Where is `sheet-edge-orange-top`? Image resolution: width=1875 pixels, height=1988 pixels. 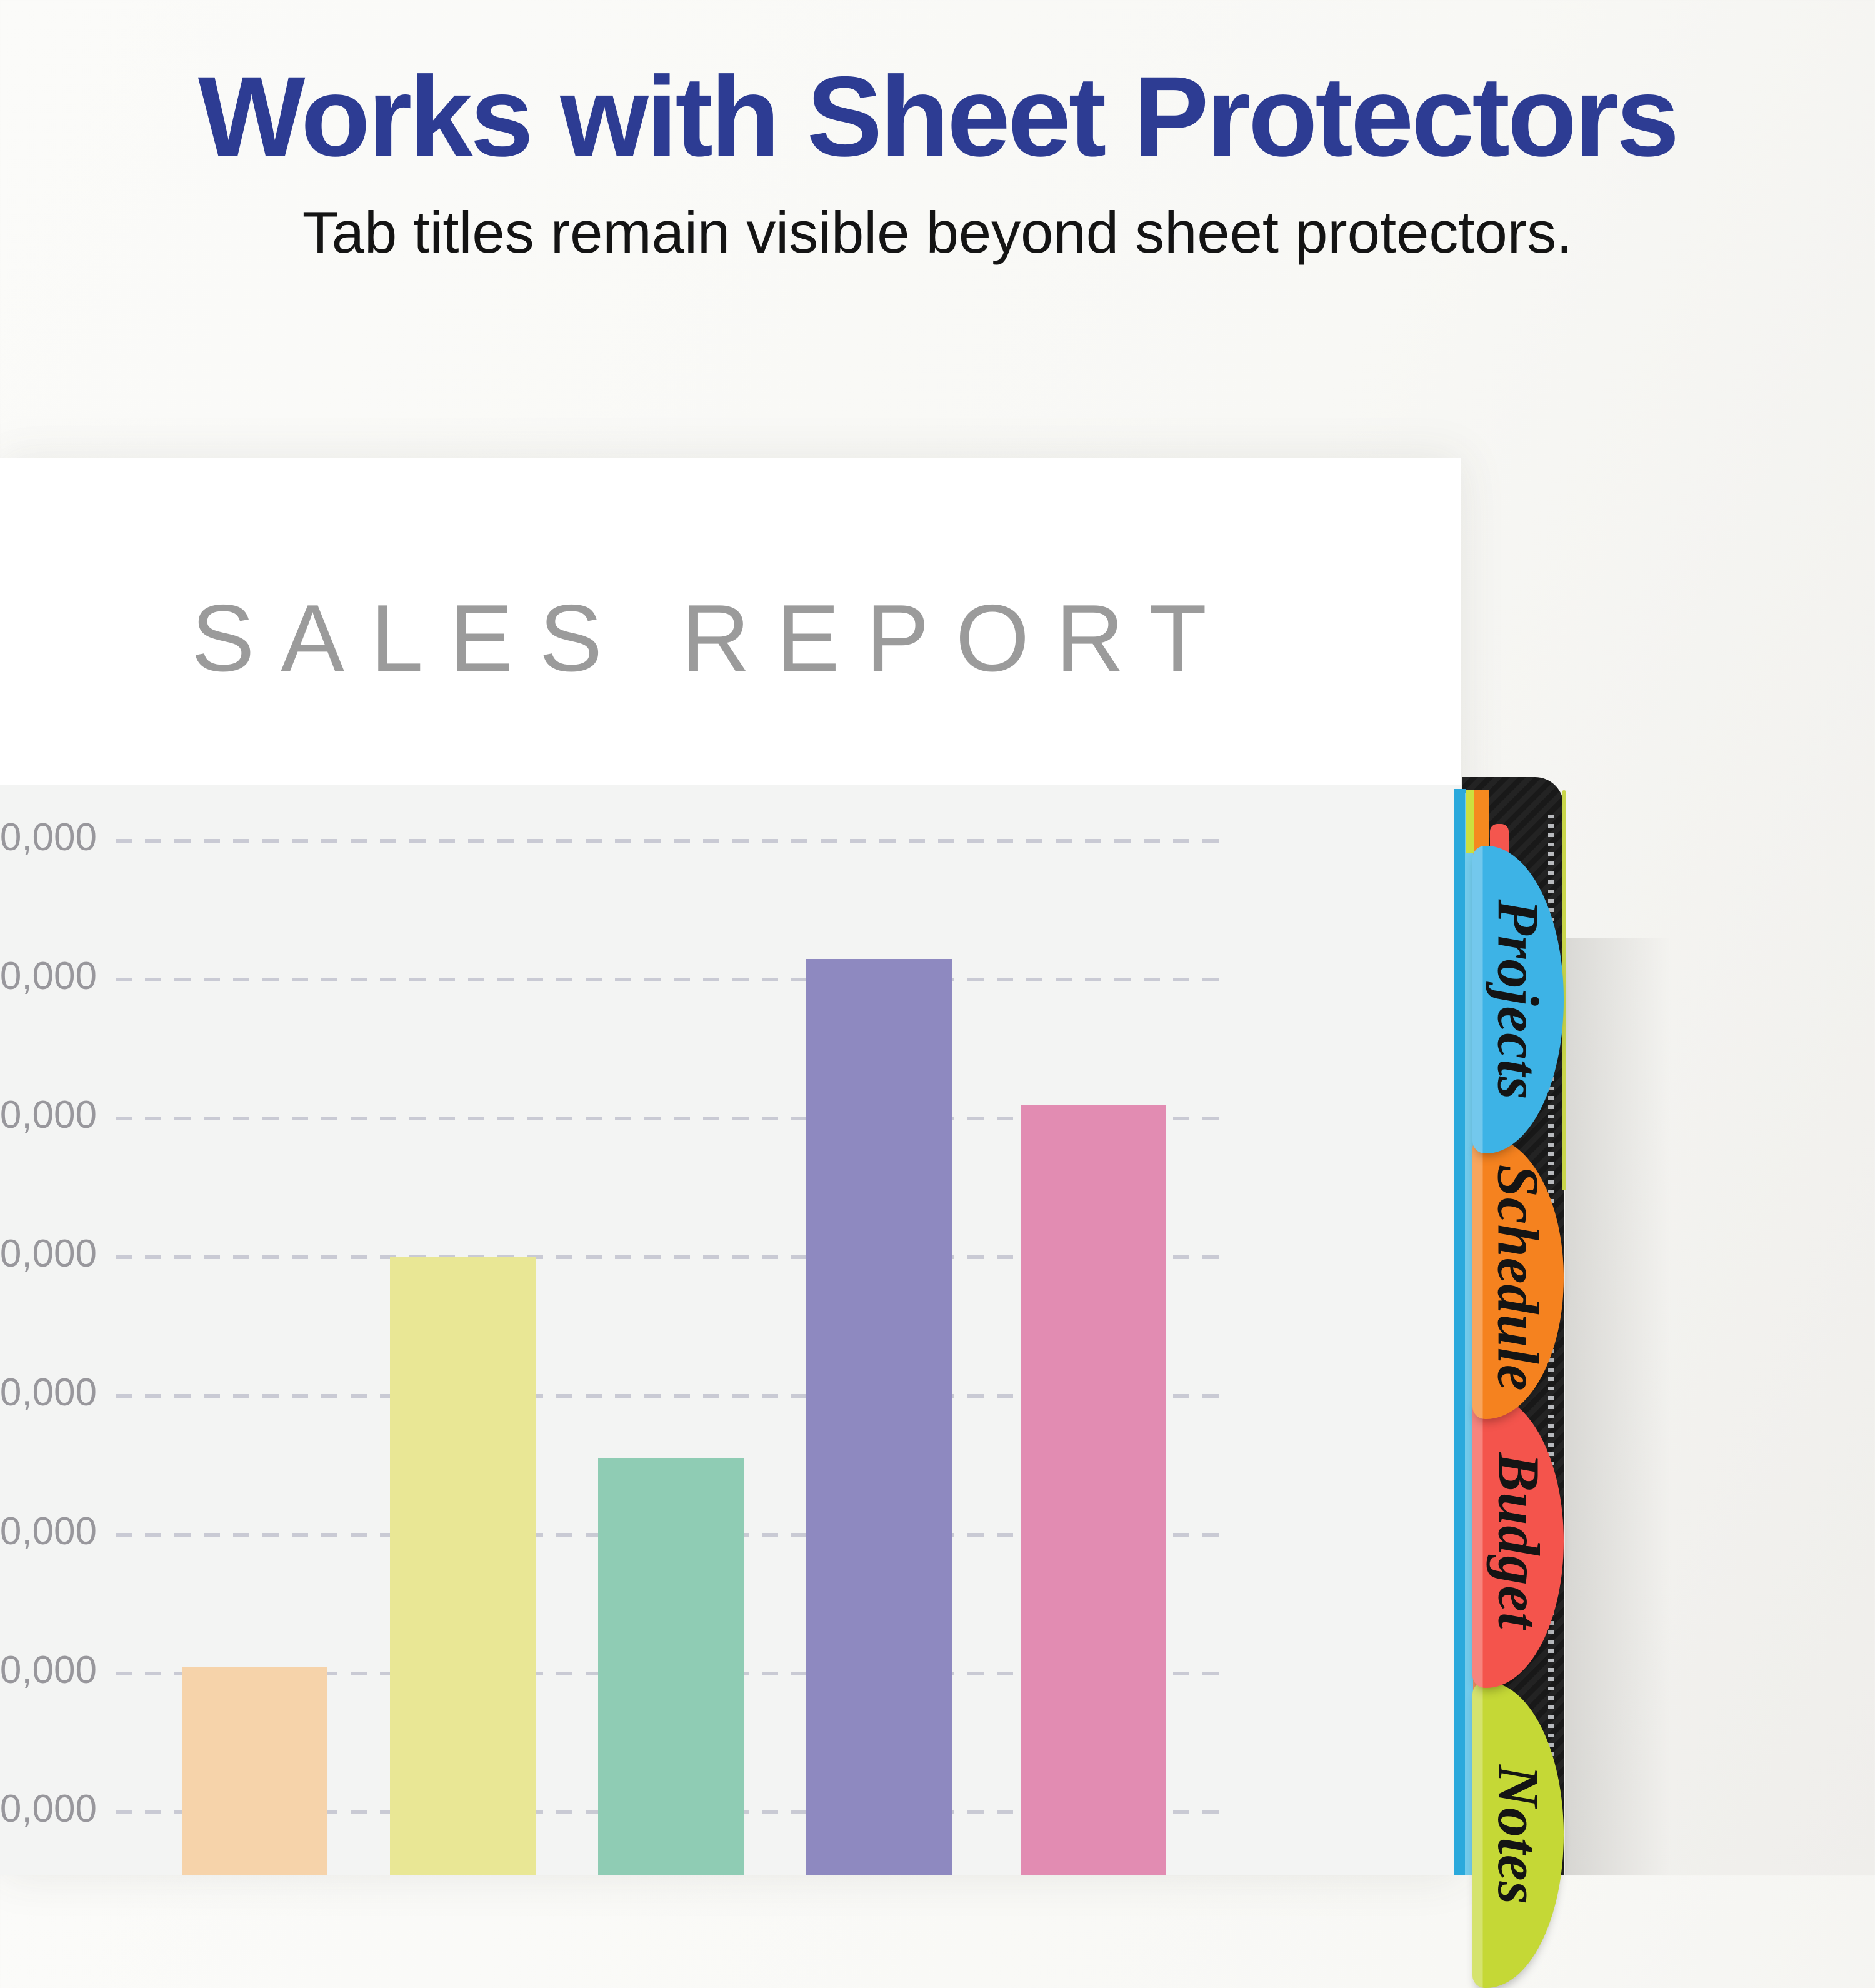
sheet-edge-orange-top is located at coordinates (1481, 821).